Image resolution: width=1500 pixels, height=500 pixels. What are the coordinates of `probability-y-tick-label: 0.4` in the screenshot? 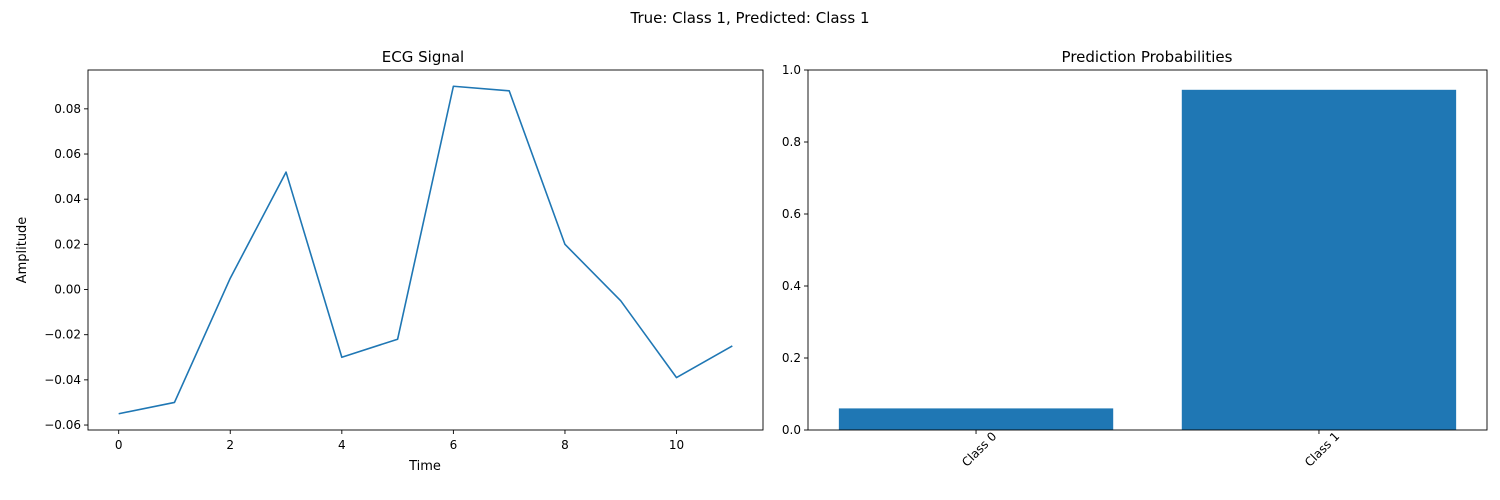 It's located at (791, 286).